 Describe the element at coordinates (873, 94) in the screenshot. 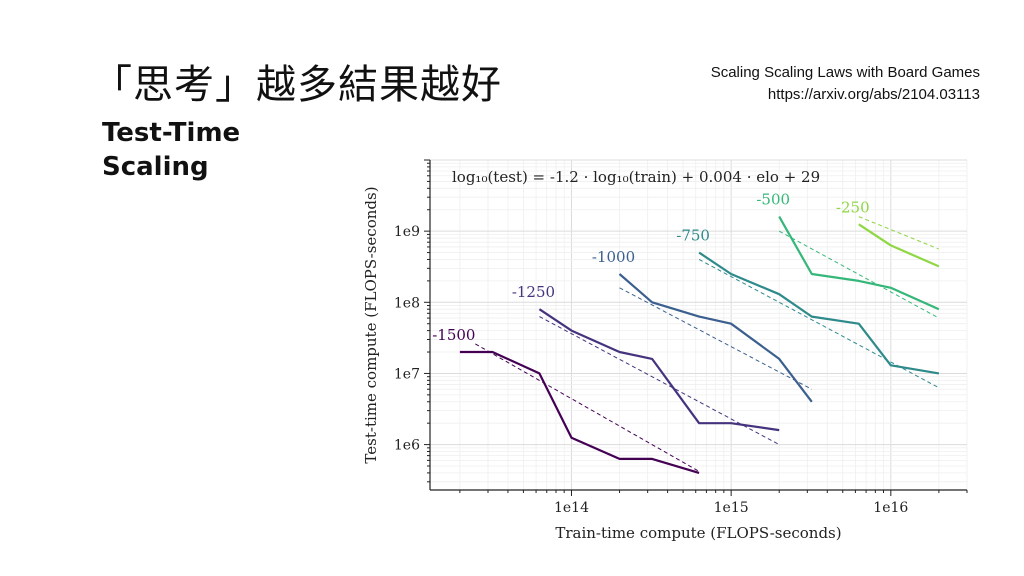

I see `reference-url: https://arxiv.org/abs/2104.03113` at that location.